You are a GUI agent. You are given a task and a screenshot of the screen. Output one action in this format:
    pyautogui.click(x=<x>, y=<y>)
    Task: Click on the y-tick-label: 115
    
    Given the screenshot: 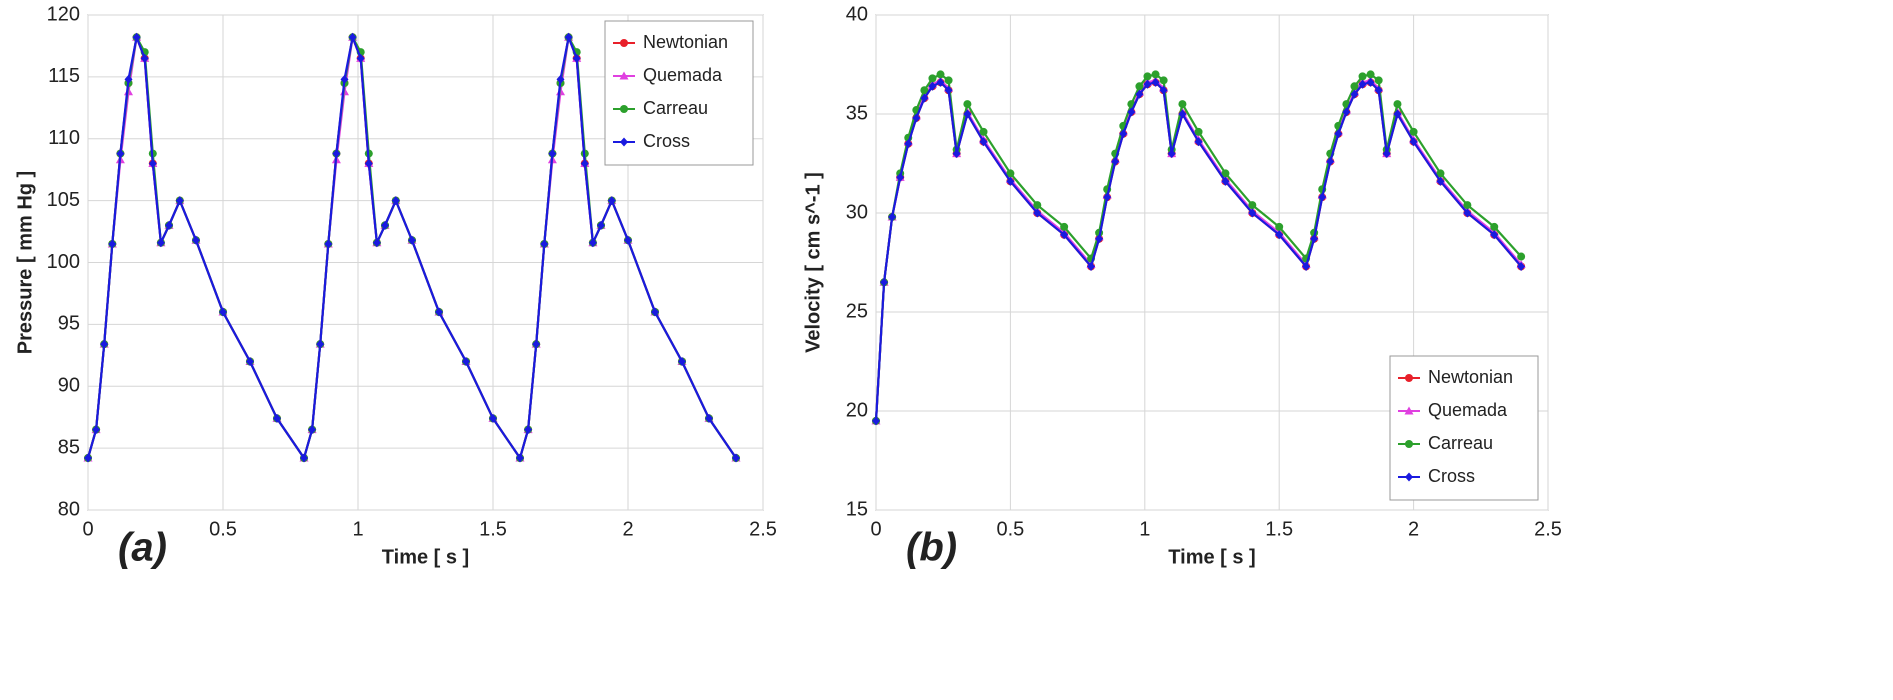 What is the action you would take?
    pyautogui.click(x=64, y=76)
    